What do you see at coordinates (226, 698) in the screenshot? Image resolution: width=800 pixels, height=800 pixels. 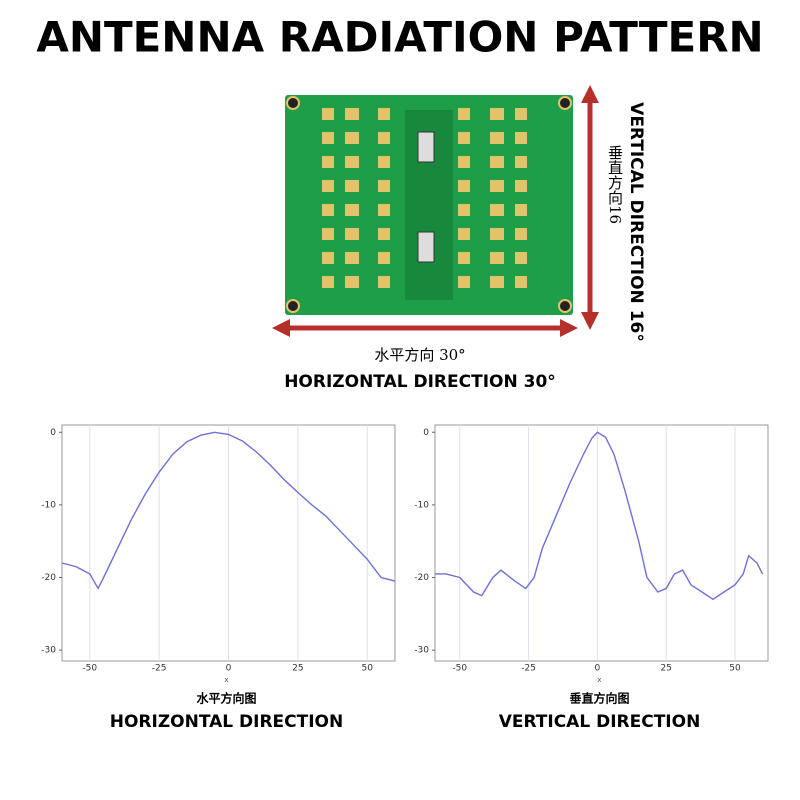 I see `x-axis-title: 水平方向图` at bounding box center [226, 698].